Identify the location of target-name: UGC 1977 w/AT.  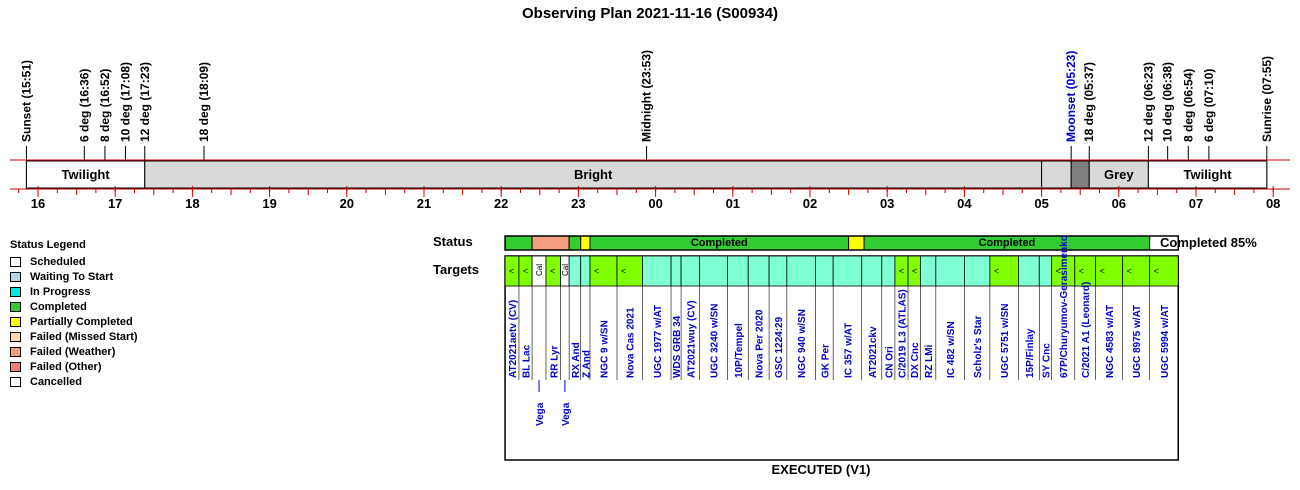
(658, 341).